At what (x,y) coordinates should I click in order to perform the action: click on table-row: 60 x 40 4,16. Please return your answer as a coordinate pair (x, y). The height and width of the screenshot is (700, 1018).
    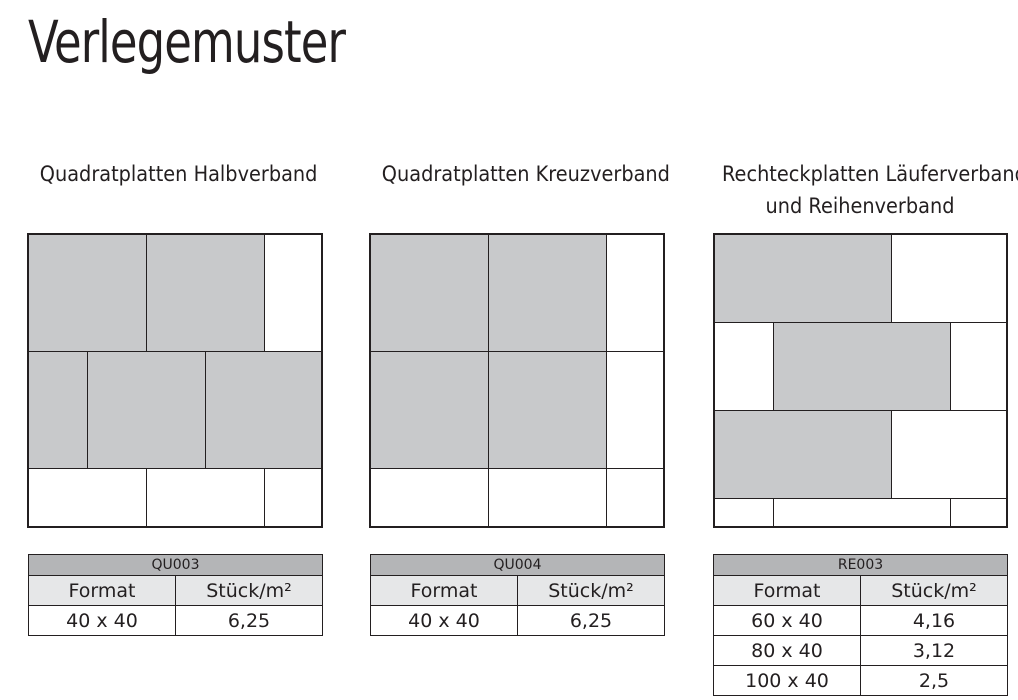
    Looking at the image, I should click on (860, 620).